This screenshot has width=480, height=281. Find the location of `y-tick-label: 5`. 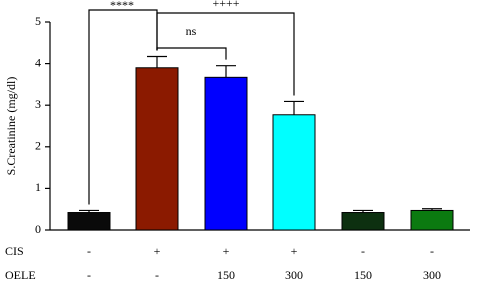

y-tick-label: 5 is located at coordinates (38, 21).